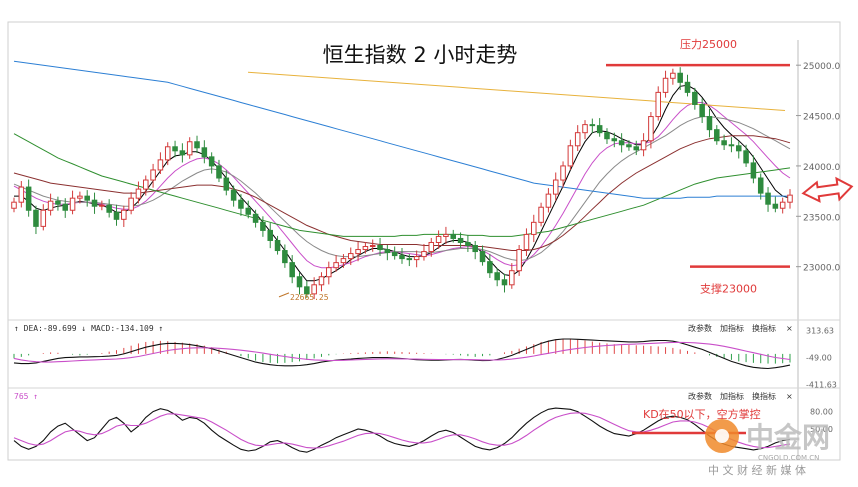 This screenshot has height=487, width=858. Describe the element at coordinates (820, 330) in the screenshot. I see `macd-y-tick-label: 313.63` at that location.